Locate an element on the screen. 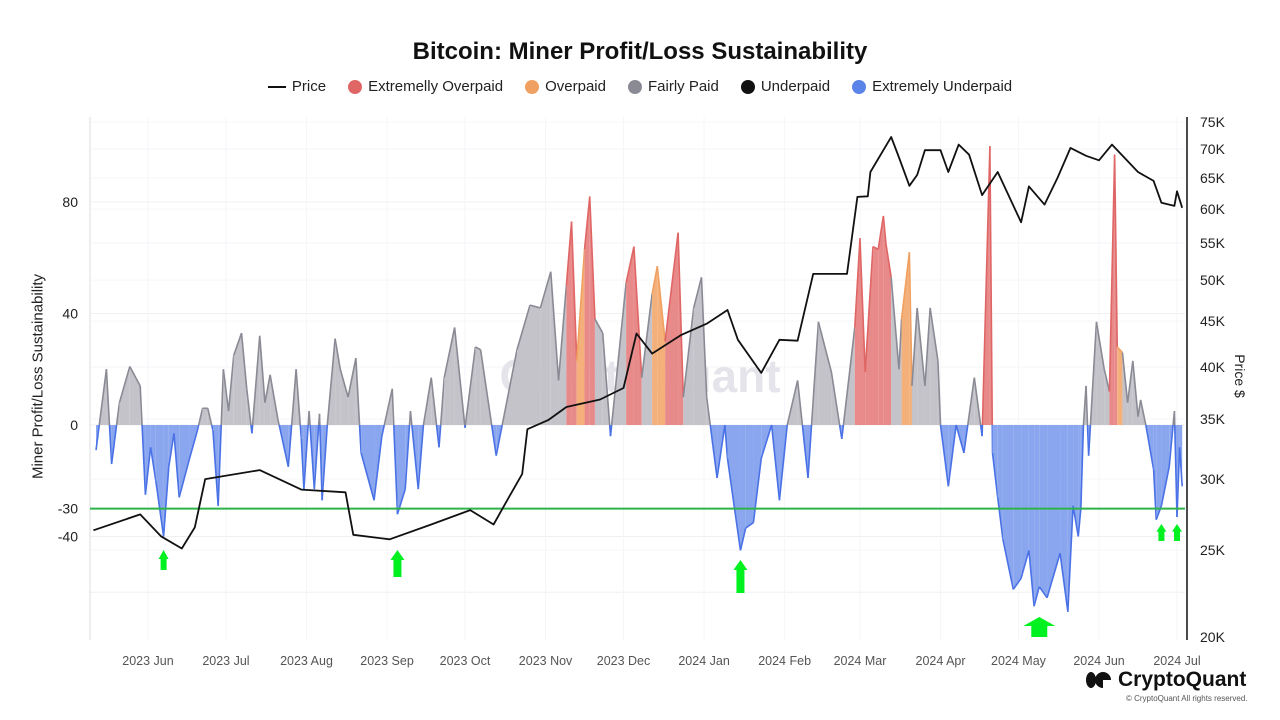 This screenshot has height=720, width=1280. legend-item-extremelly-overpaid: Extremelly Overpaid is located at coordinates (425, 86).